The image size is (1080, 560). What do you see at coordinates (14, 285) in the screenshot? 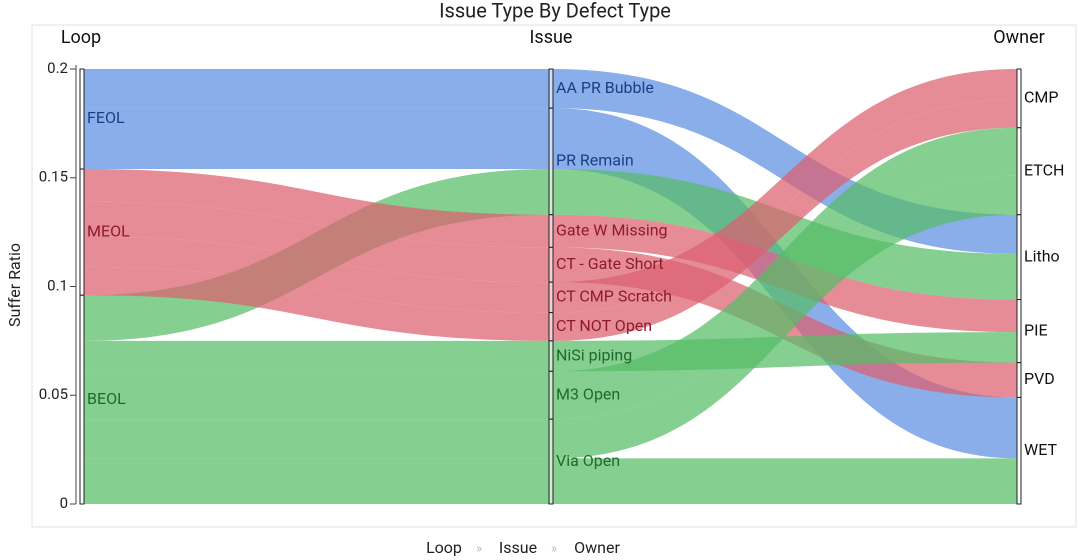
I see `y-axis-label: Suffer Ratio` at bounding box center [14, 285].